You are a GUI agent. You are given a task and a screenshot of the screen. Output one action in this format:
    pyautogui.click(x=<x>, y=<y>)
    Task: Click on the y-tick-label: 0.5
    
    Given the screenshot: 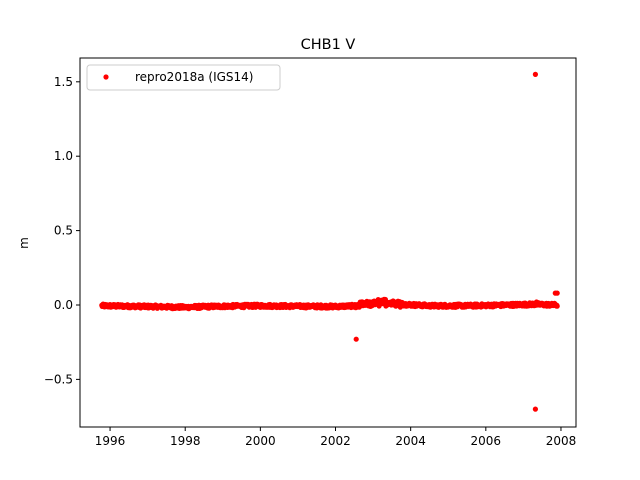 What is the action you would take?
    pyautogui.click(x=63, y=231)
    